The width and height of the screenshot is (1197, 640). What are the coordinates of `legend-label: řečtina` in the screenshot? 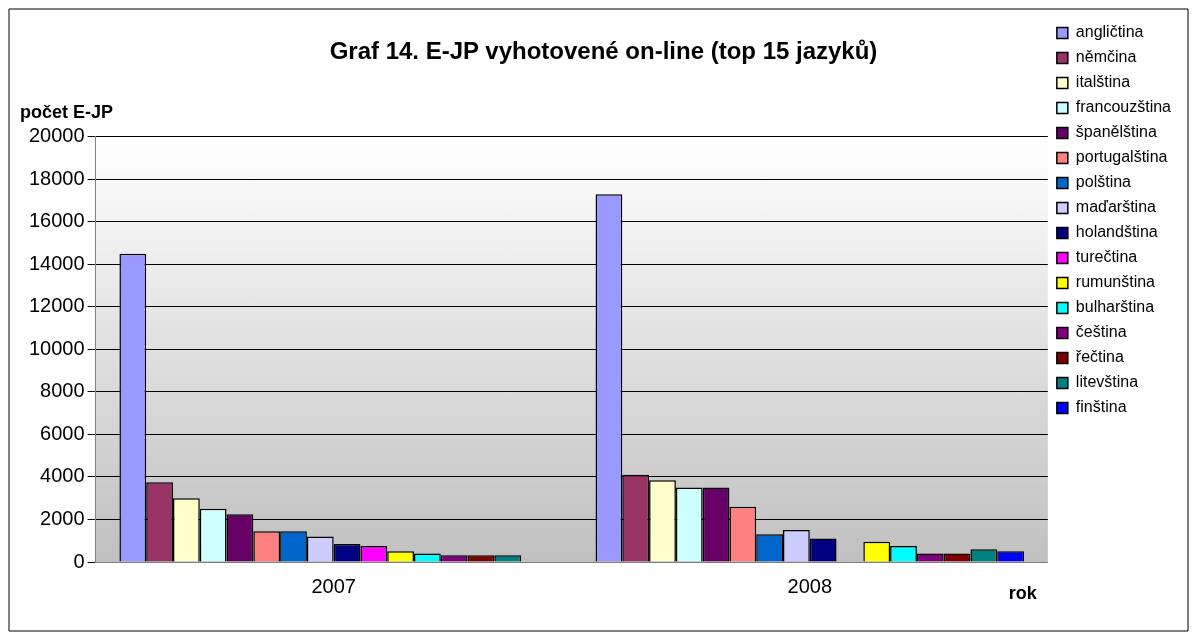 It's located at (1099, 357).